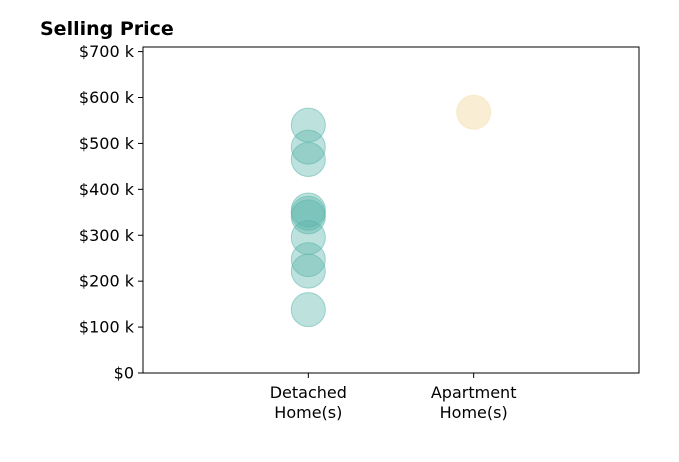 The height and width of the screenshot is (462, 679). What do you see at coordinates (393, 397) in the screenshot?
I see `x-axis: Detached Home(s) Apartment Home(s)` at bounding box center [393, 397].